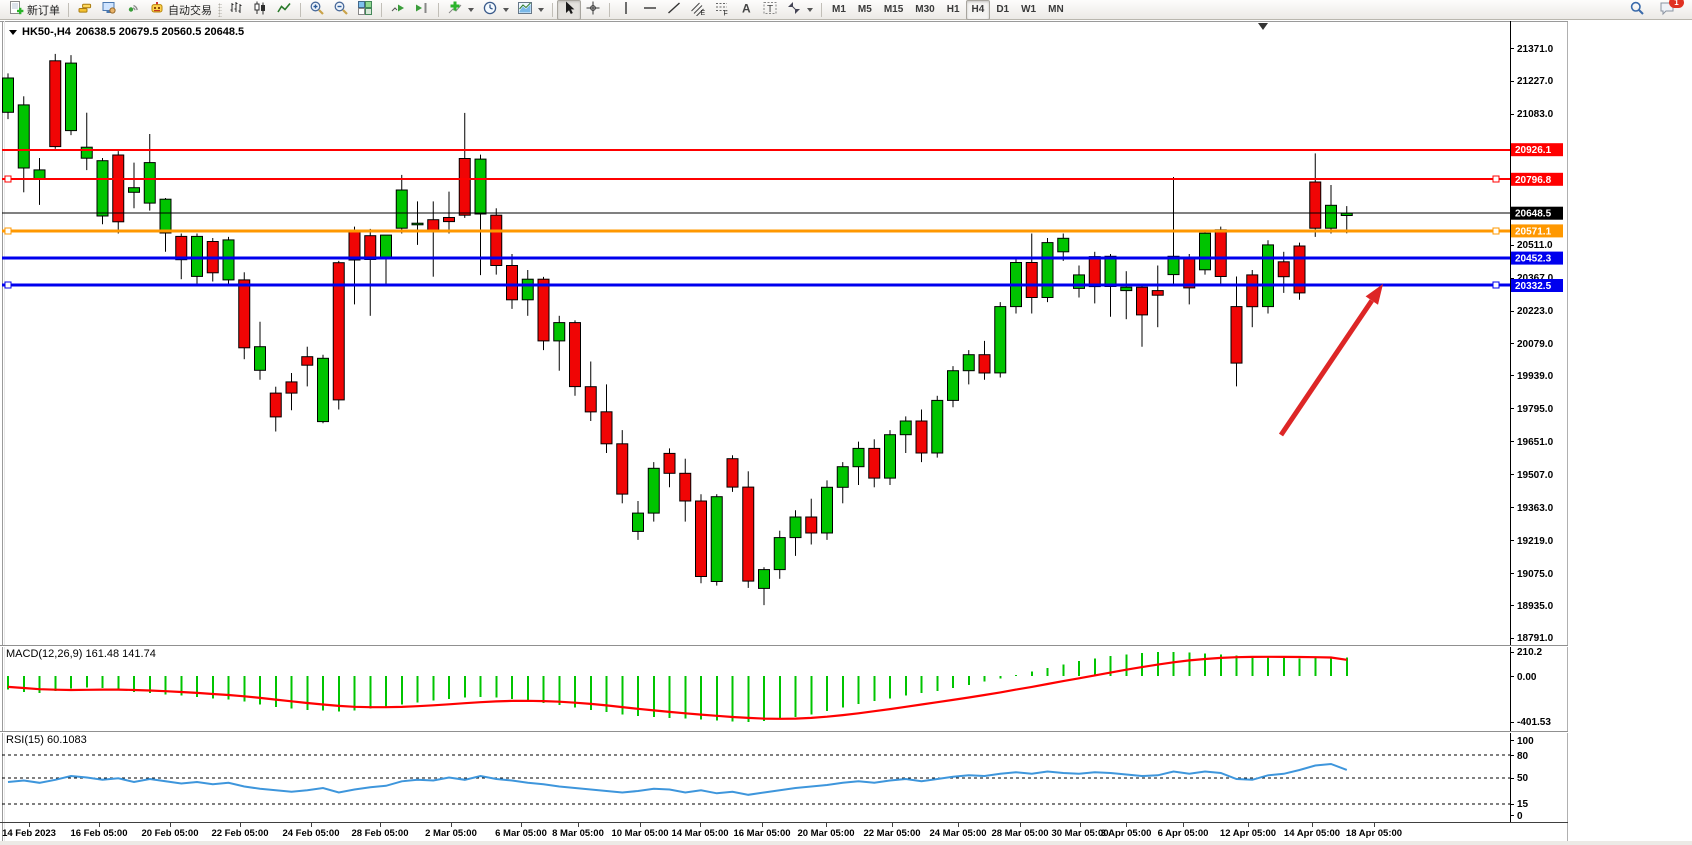 The image size is (1692, 845). What do you see at coordinates (236, 10) in the screenshot?
I see `bar-chart-button` at bounding box center [236, 10].